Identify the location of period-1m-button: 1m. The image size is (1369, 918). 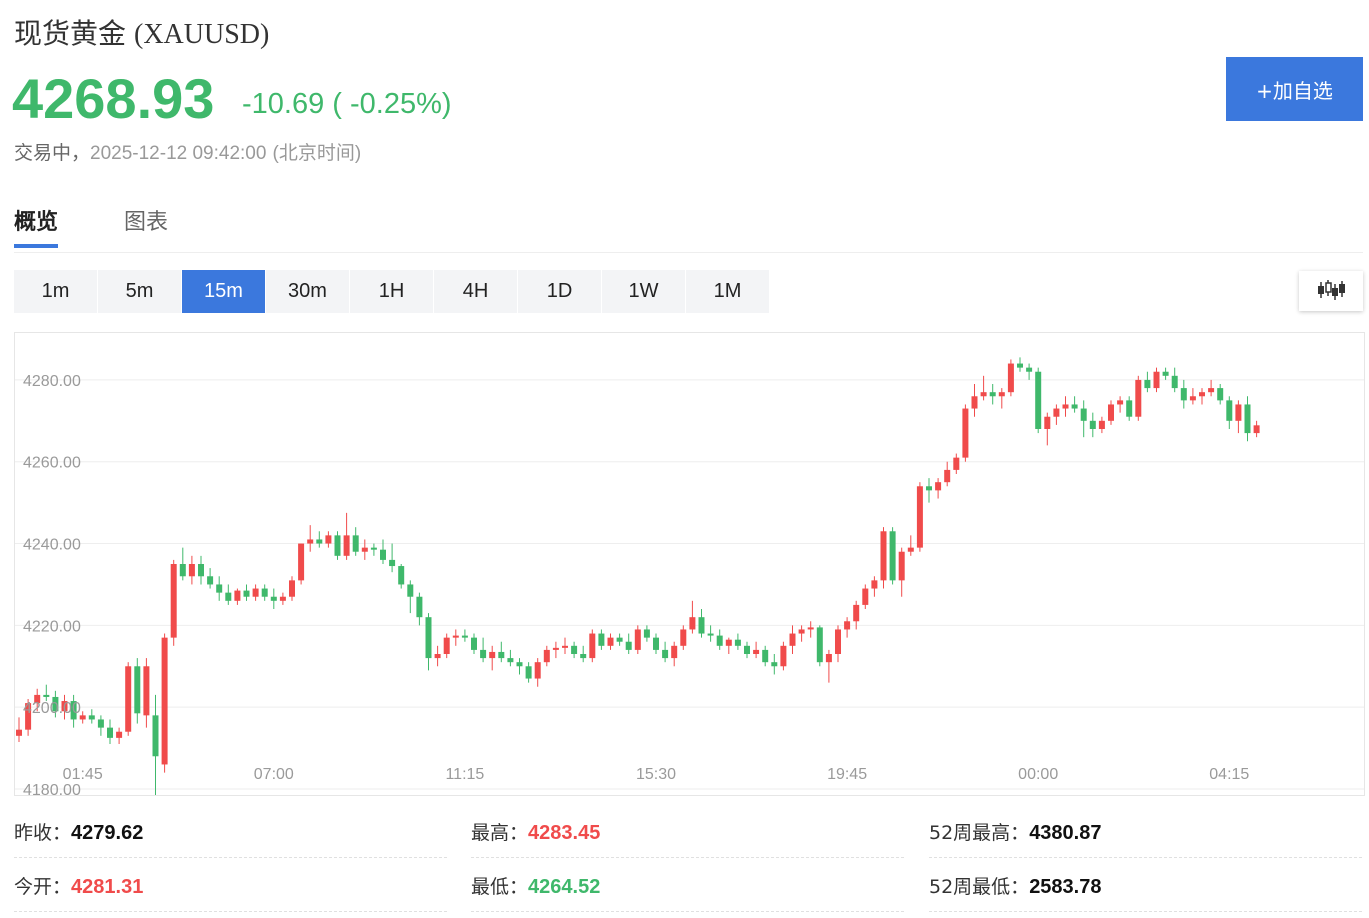
(55, 291).